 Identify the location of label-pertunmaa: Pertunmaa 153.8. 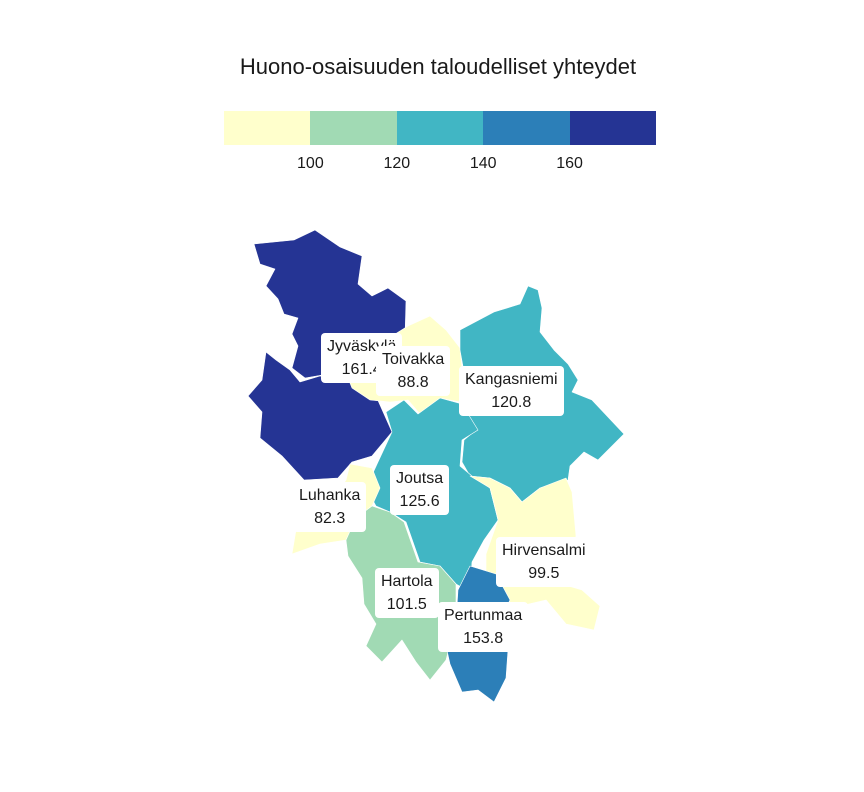
(483, 627).